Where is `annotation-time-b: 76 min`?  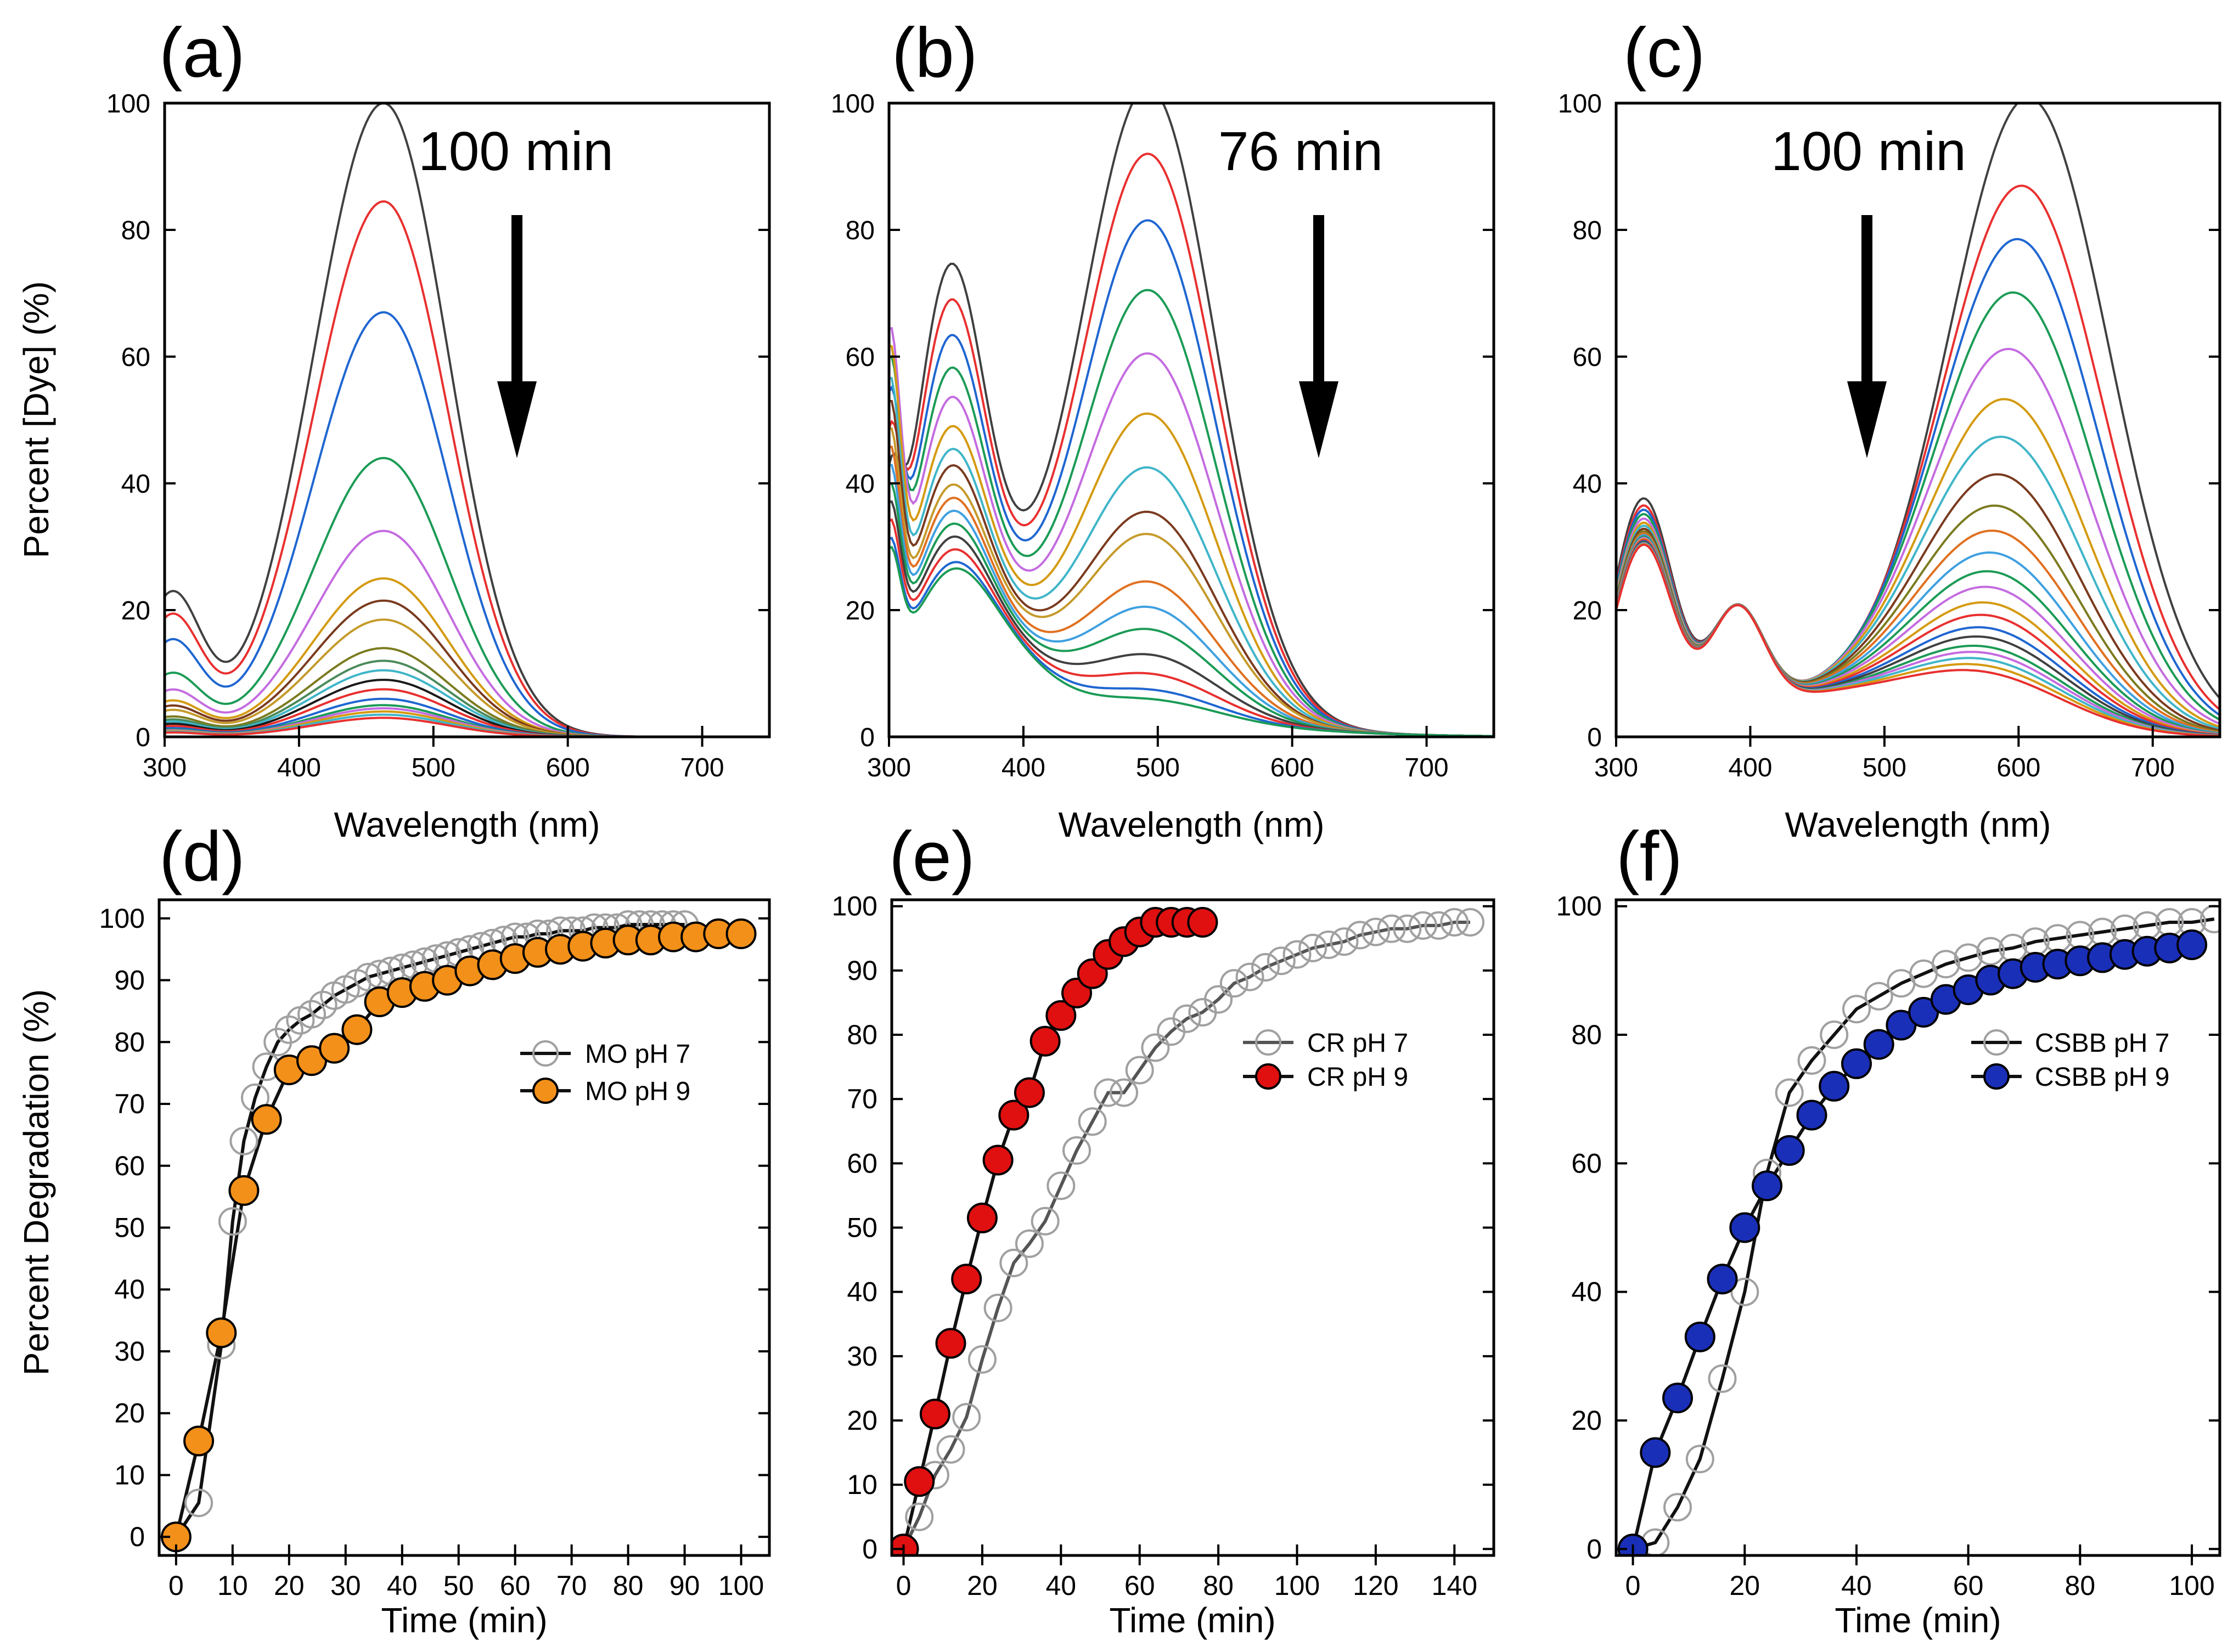 annotation-time-b: 76 min is located at coordinates (1301, 152).